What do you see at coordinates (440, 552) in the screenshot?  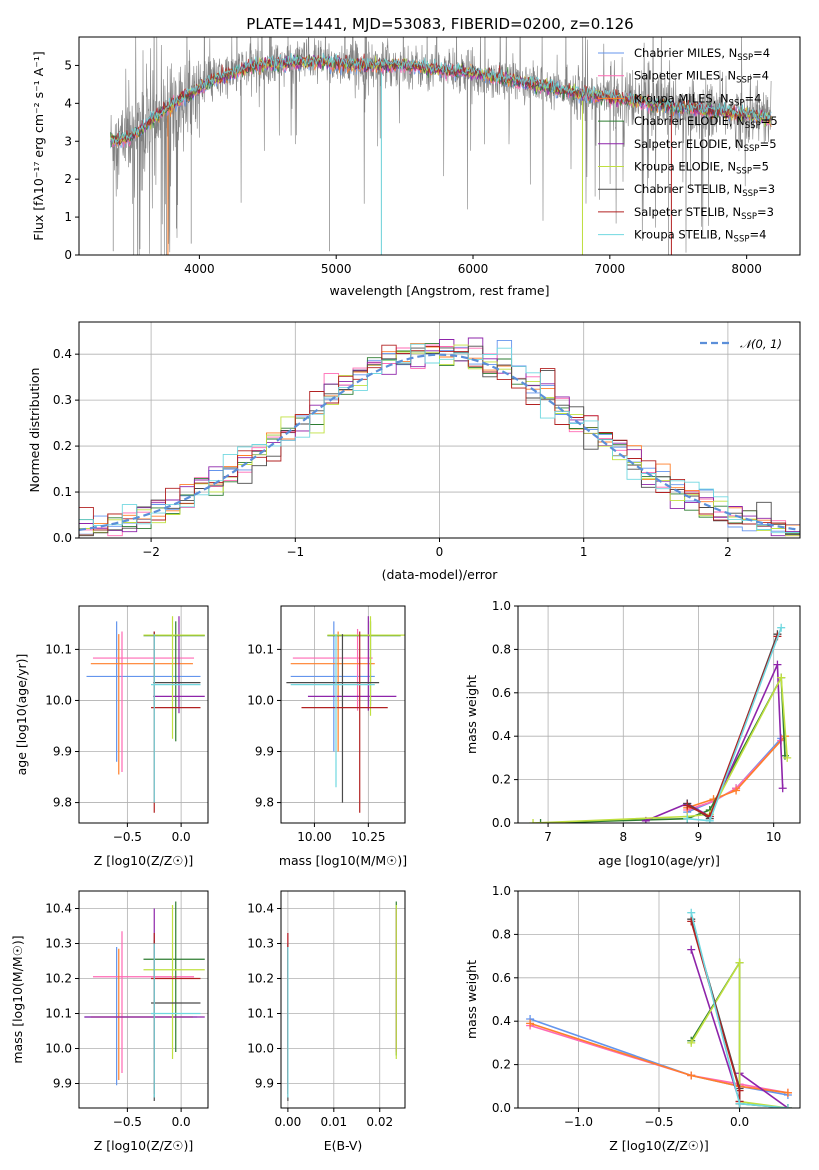 I see `x-tick-label: 0` at bounding box center [440, 552].